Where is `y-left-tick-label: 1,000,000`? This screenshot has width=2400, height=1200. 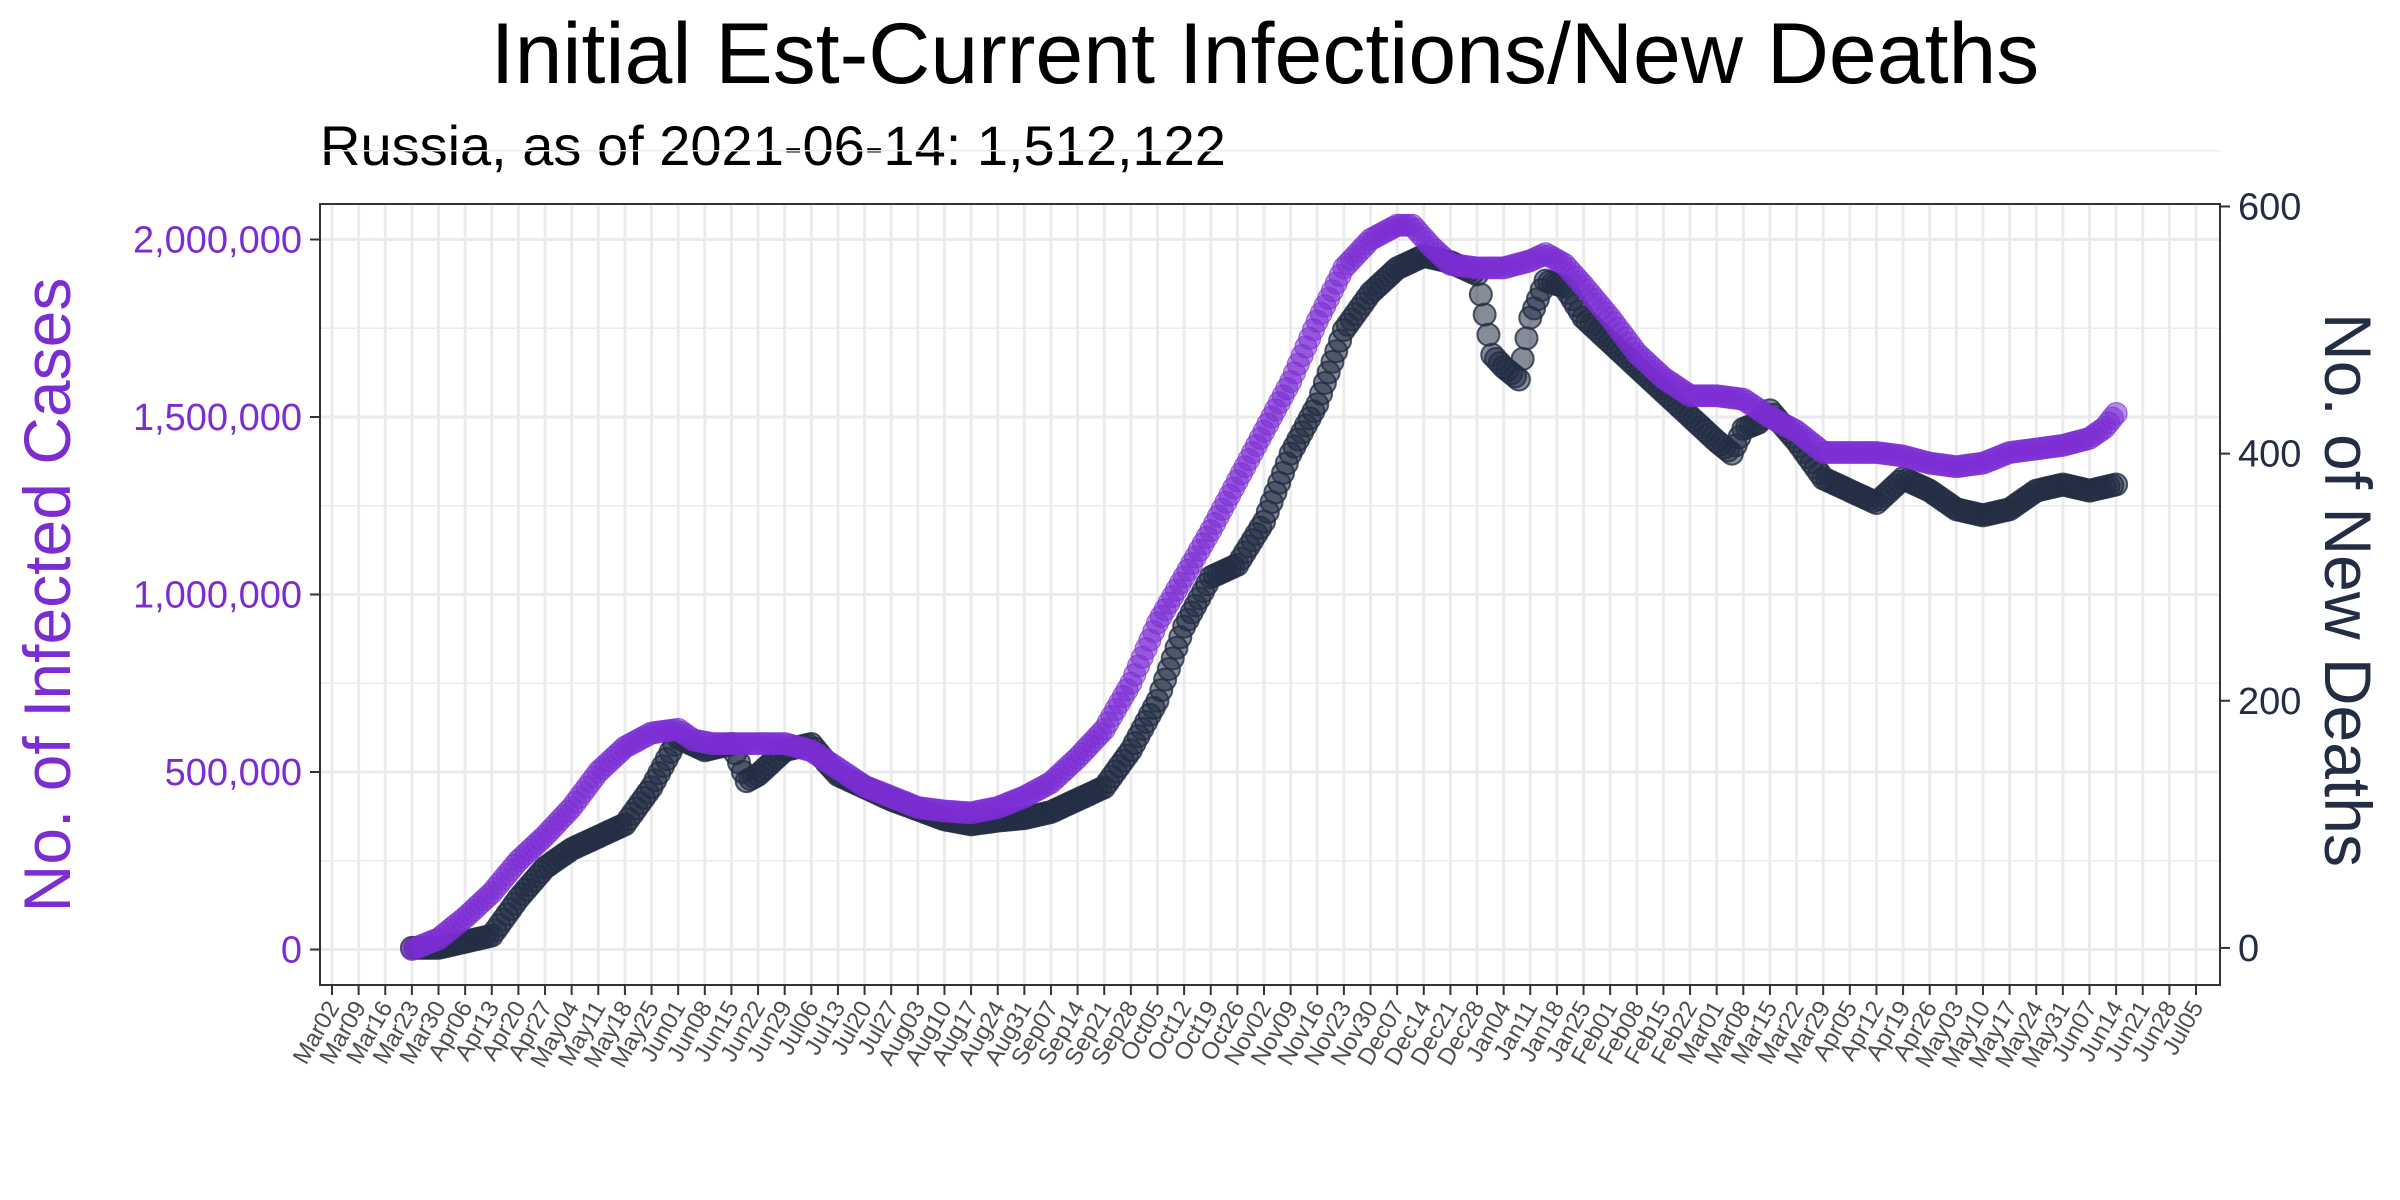
y-left-tick-label: 1,000,000 is located at coordinates (217, 596).